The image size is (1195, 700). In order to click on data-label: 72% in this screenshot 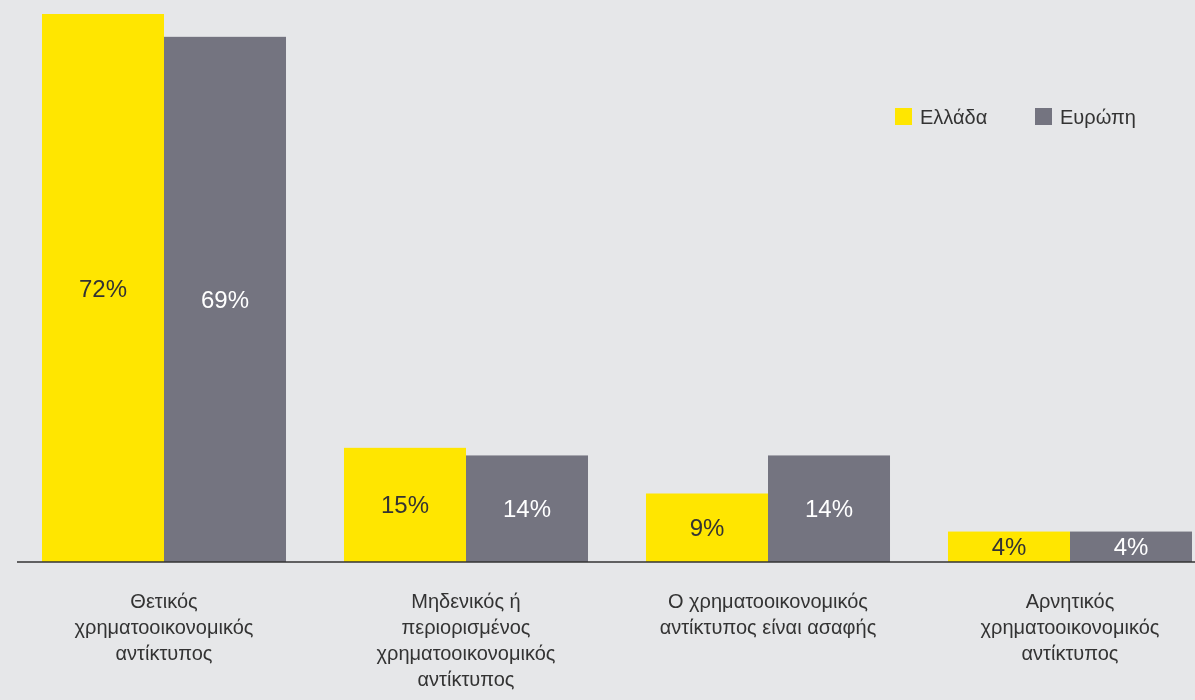, I will do `click(103, 288)`.